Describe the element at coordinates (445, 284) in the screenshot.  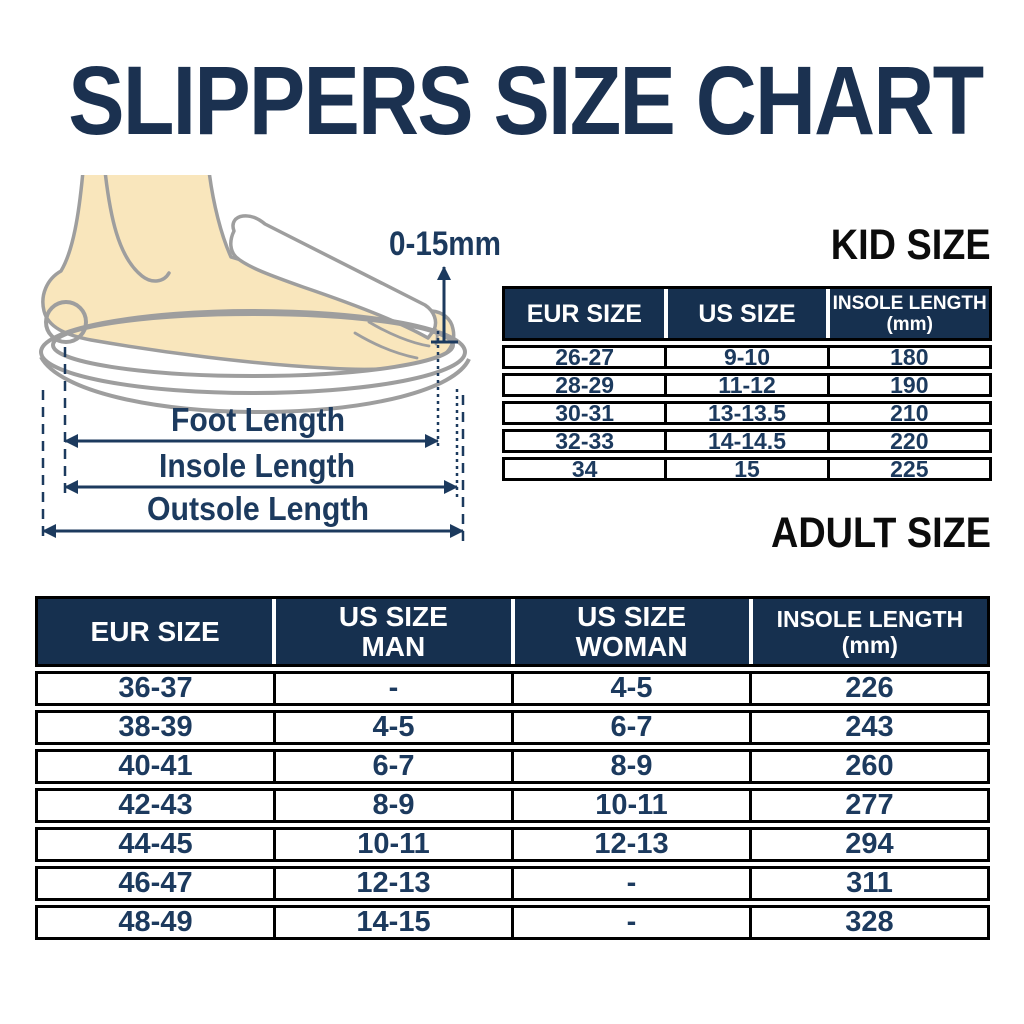
I see `toe-gap-annotation: 0-15mm` at that location.